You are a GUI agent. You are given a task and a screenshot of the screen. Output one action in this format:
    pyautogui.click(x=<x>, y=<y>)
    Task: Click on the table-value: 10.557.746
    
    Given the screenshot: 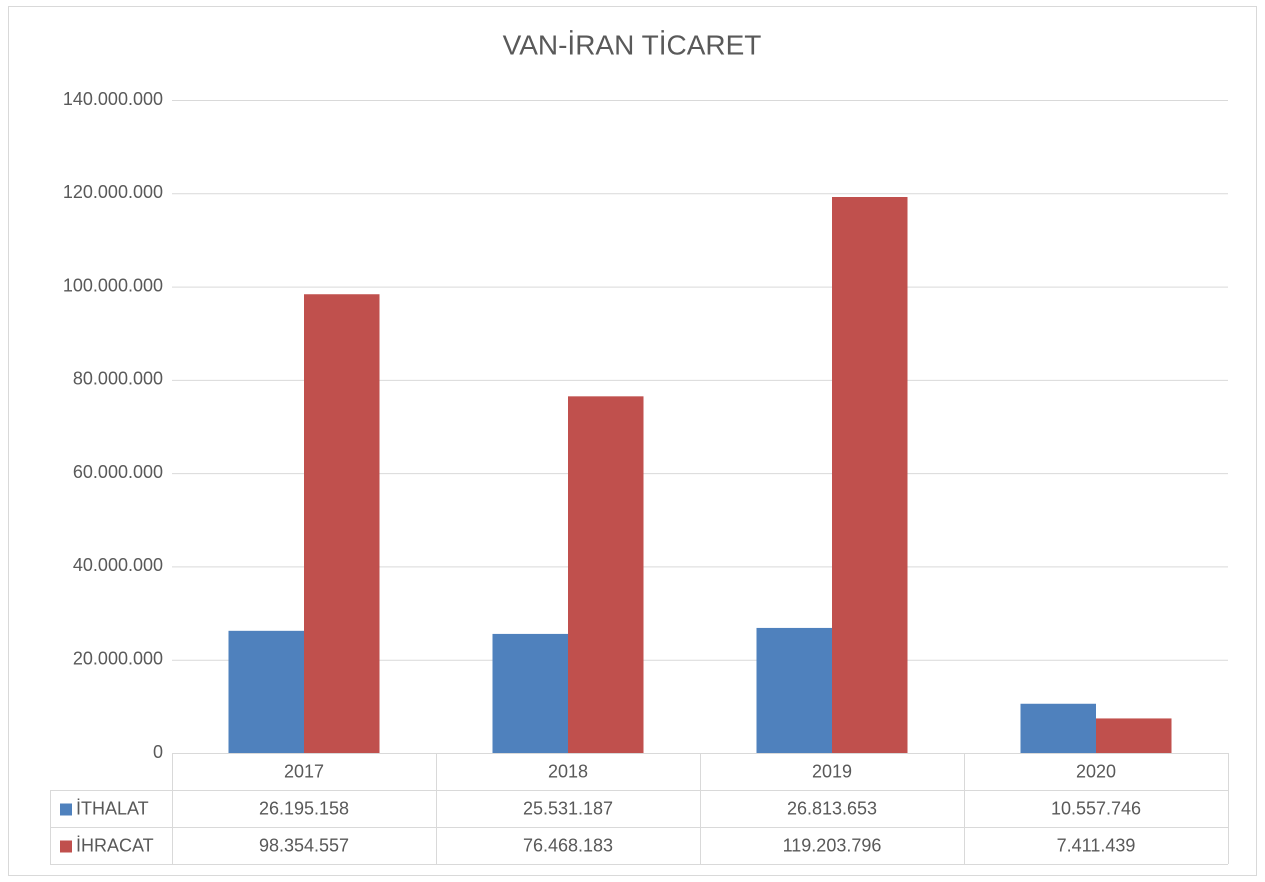 What is the action you would take?
    pyautogui.click(x=1096, y=808)
    